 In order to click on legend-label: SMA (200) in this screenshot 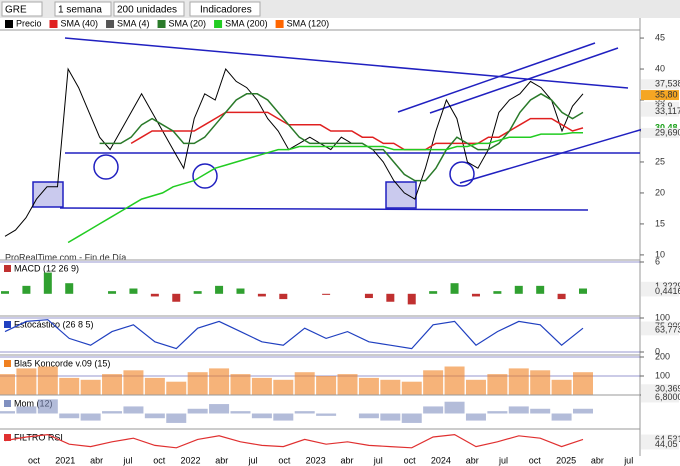, I will do `click(246, 23)`.